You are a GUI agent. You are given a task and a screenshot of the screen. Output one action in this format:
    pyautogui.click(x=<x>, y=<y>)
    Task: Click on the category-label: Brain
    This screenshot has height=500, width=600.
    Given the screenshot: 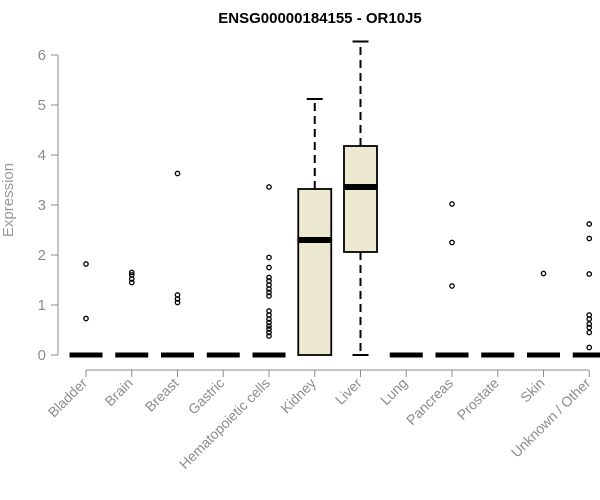 What is the action you would take?
    pyautogui.click(x=118, y=392)
    